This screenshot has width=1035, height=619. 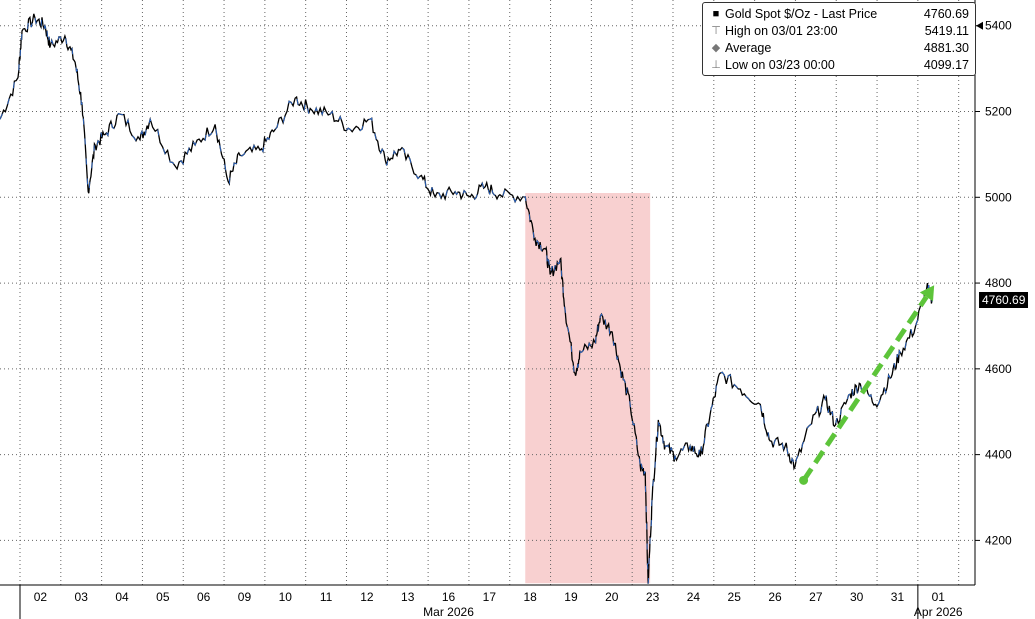 I want to click on x-tick-label: 30, so click(x=857, y=597).